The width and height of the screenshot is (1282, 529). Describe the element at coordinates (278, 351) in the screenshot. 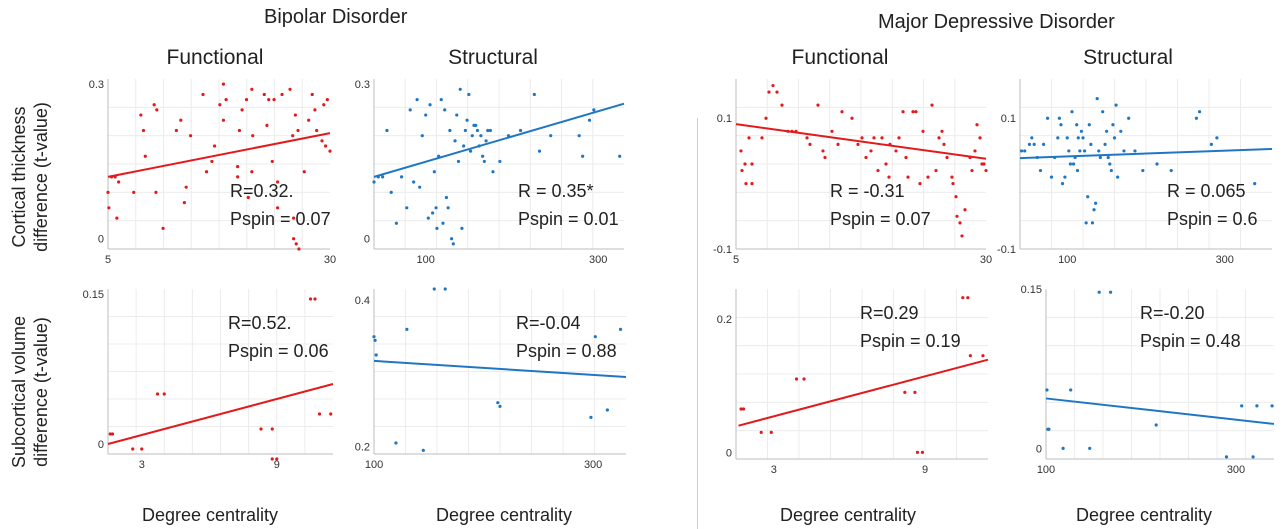

I see `stat-pspin: Pspin = 0.06` at that location.